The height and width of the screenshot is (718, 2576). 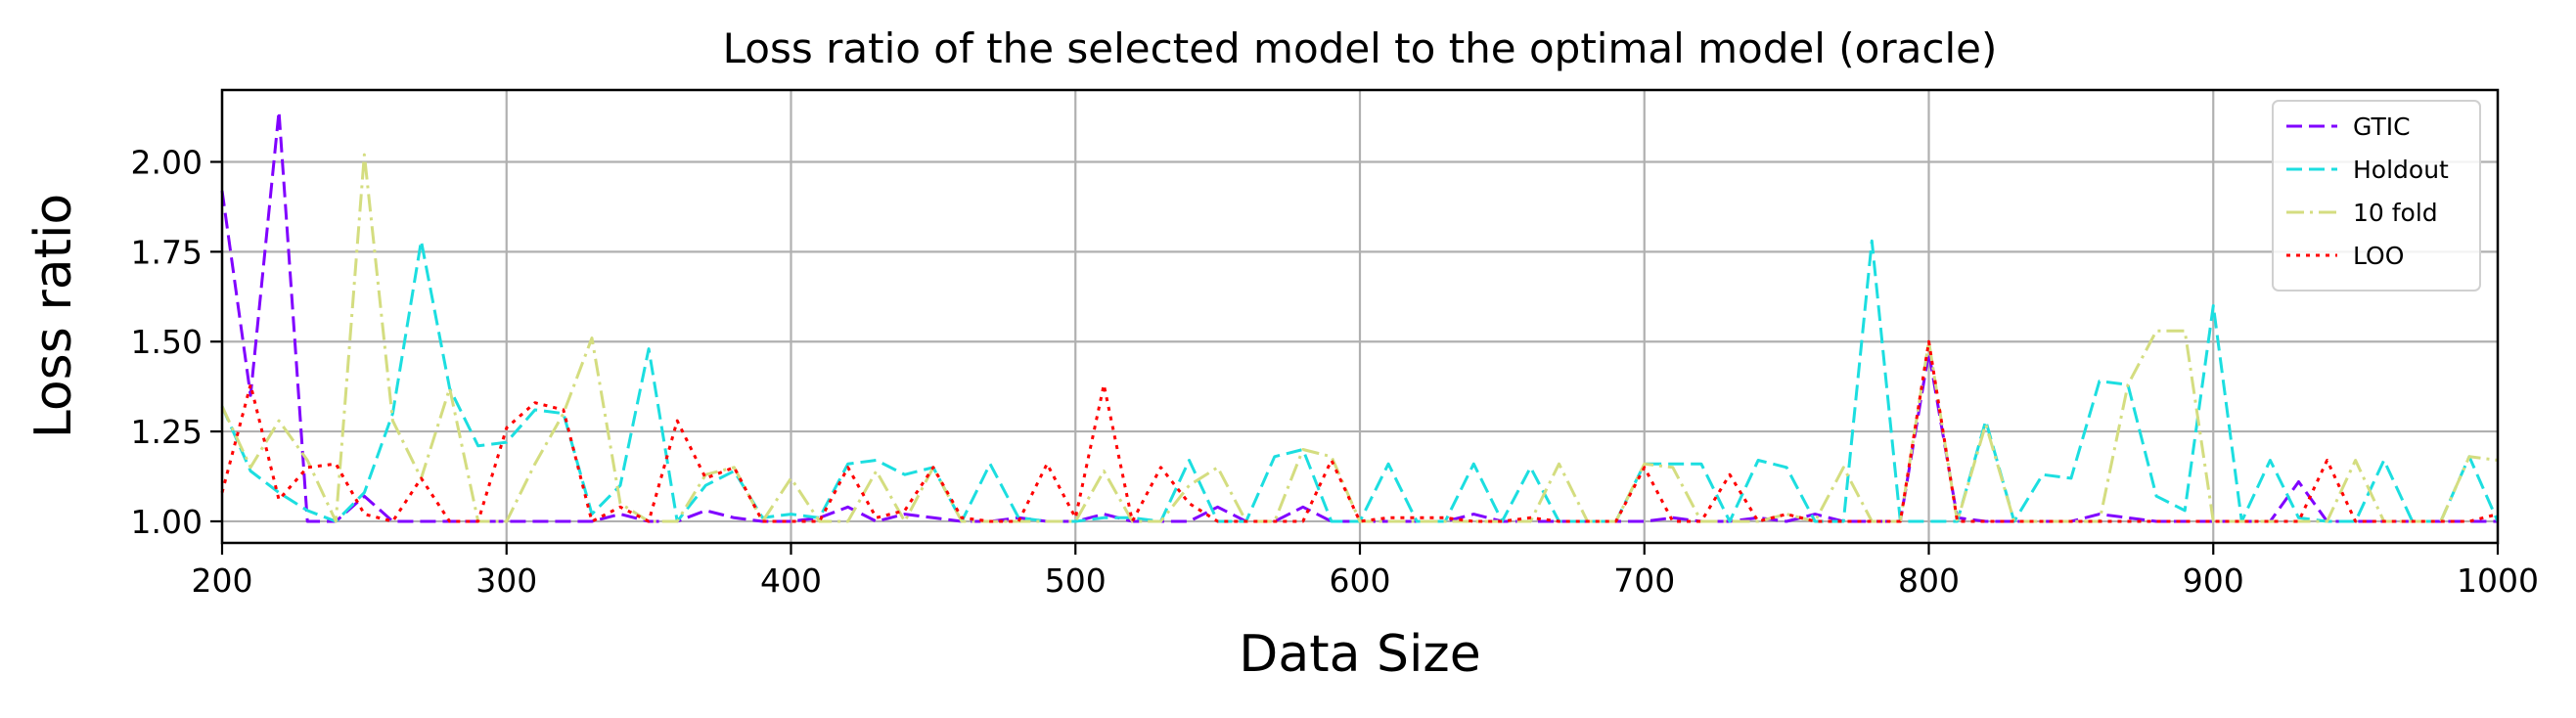 I want to click on y-tick-label: 1.00, so click(x=167, y=522).